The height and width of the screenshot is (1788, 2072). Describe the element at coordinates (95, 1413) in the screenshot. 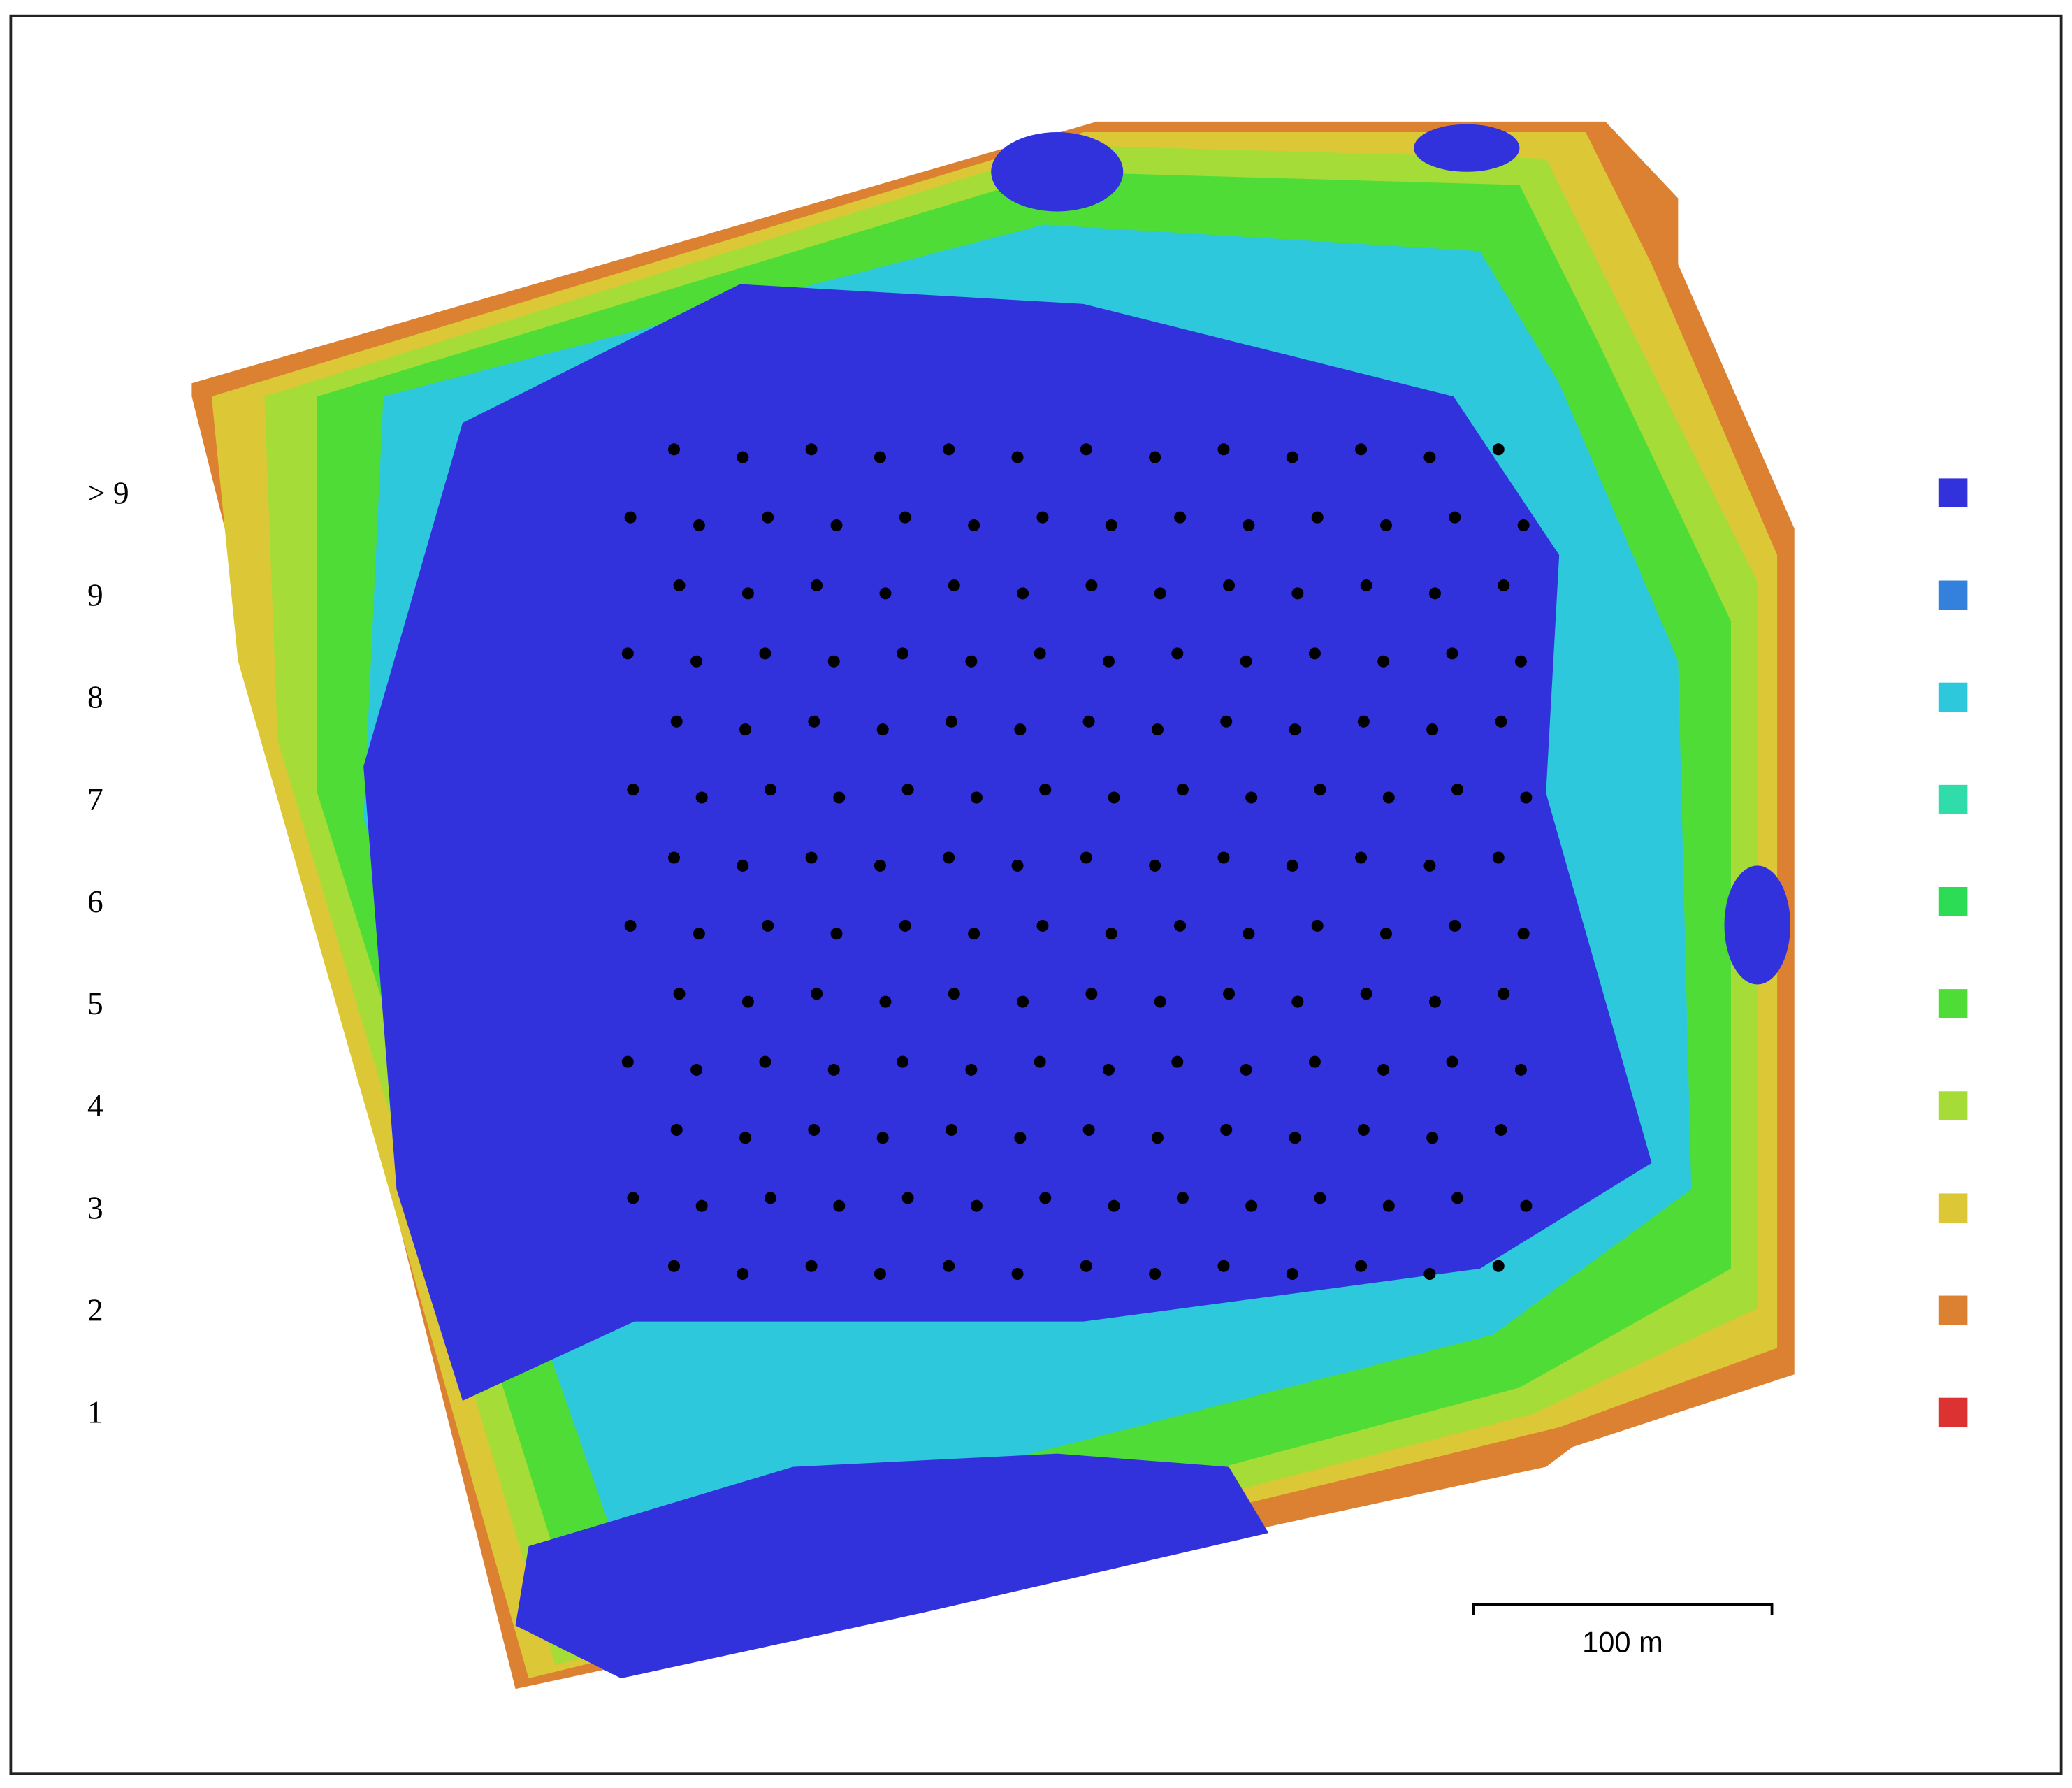

I see `legend-label: 1` at that location.